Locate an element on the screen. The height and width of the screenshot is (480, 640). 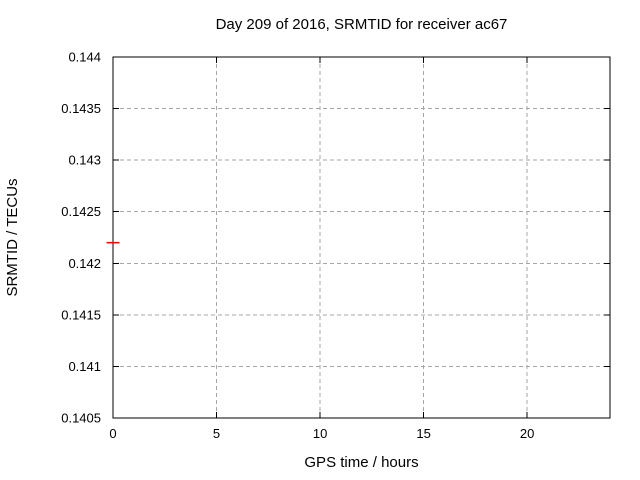
y-tick-label: 0.141 is located at coordinates (84, 366).